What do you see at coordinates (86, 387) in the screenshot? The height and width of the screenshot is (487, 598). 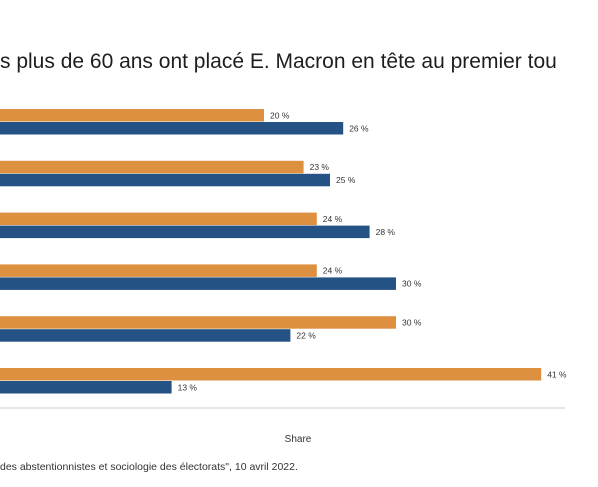 I see `bar-series2-row6` at bounding box center [86, 387].